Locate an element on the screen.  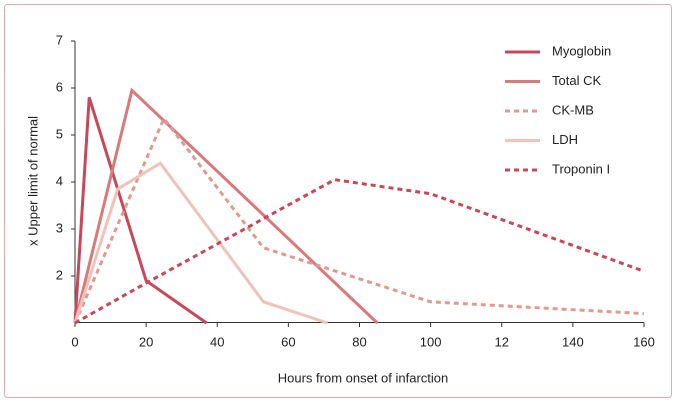
x-axis-label: Hours from onset of infarction is located at coordinates (363, 377).